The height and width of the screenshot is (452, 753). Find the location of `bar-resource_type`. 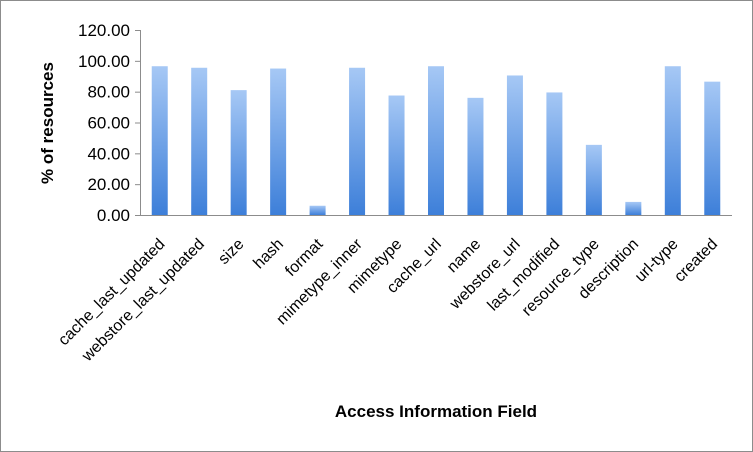

bar-resource_type is located at coordinates (593, 179).